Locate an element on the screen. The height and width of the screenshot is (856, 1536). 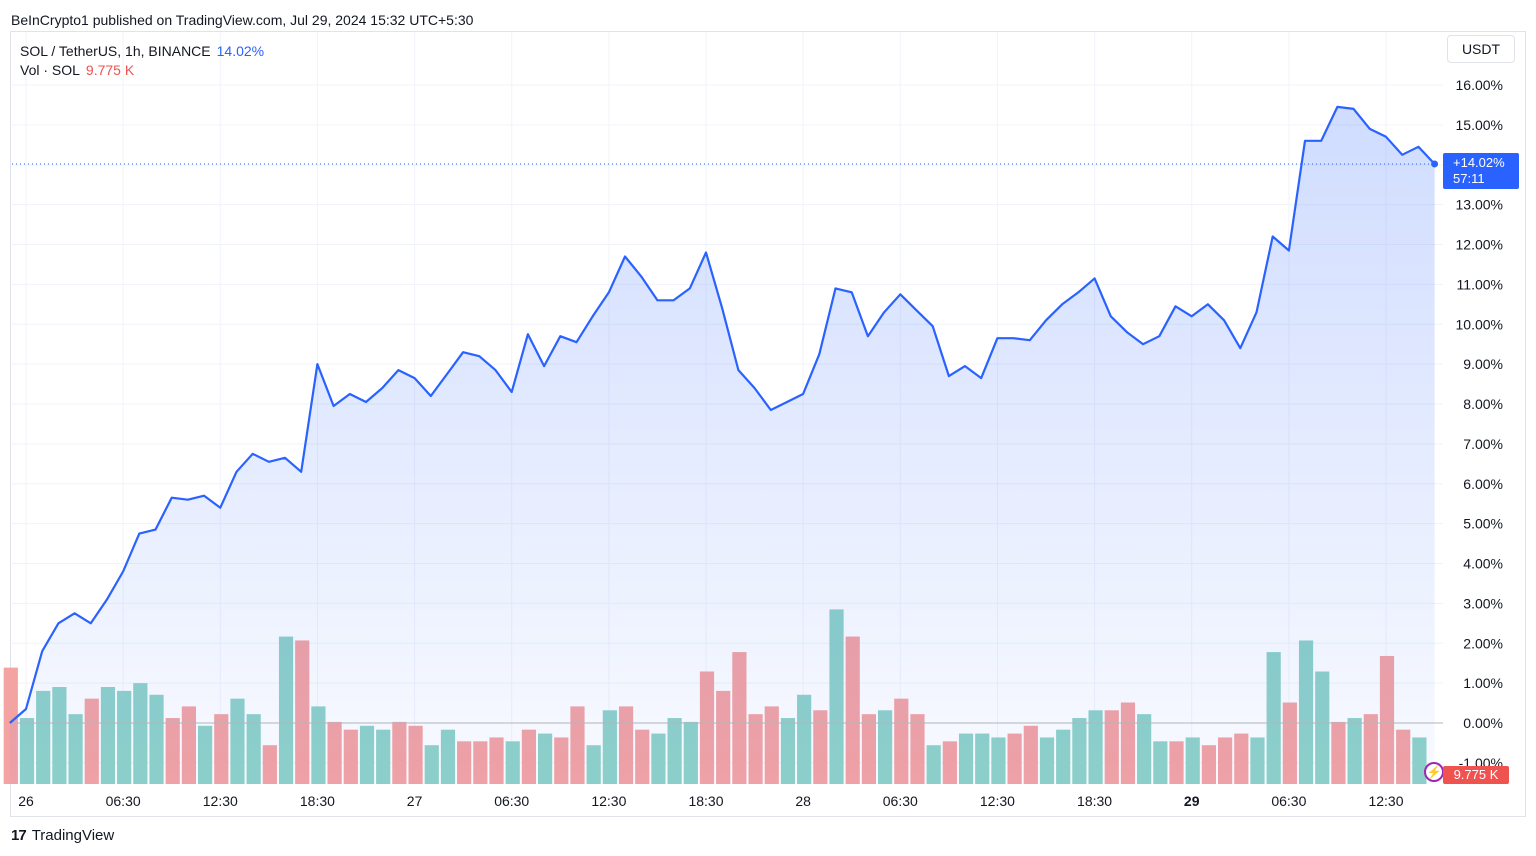
y-tick-label: 8.00% is located at coordinates (1483, 404).